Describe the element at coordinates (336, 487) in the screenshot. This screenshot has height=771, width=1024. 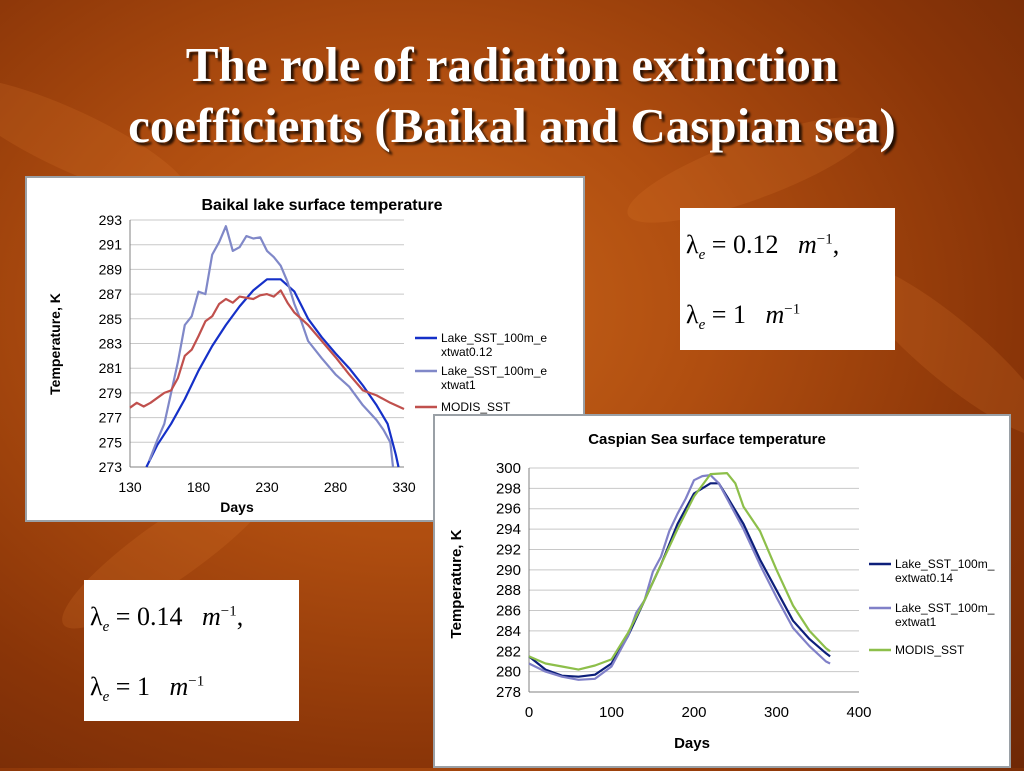
I see `x-tick-label: 280` at that location.